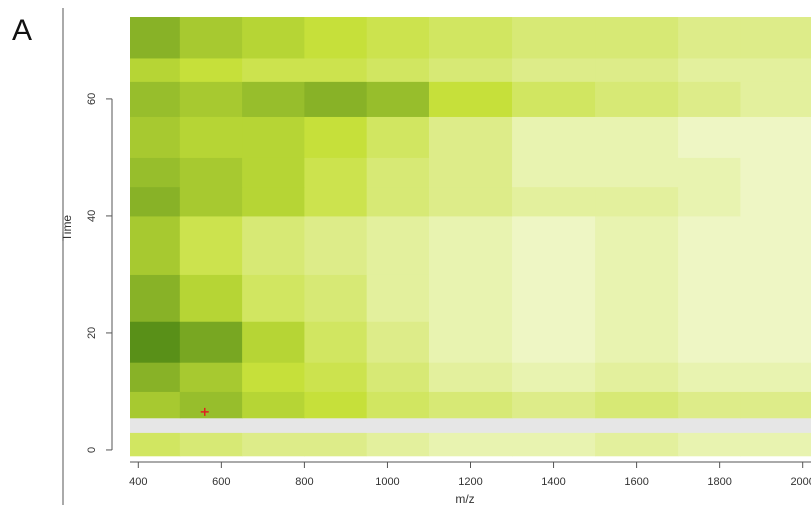 This screenshot has width=811, height=511. Describe the element at coordinates (387, 482) in the screenshot. I see `x-tick-label: 1000` at that location.